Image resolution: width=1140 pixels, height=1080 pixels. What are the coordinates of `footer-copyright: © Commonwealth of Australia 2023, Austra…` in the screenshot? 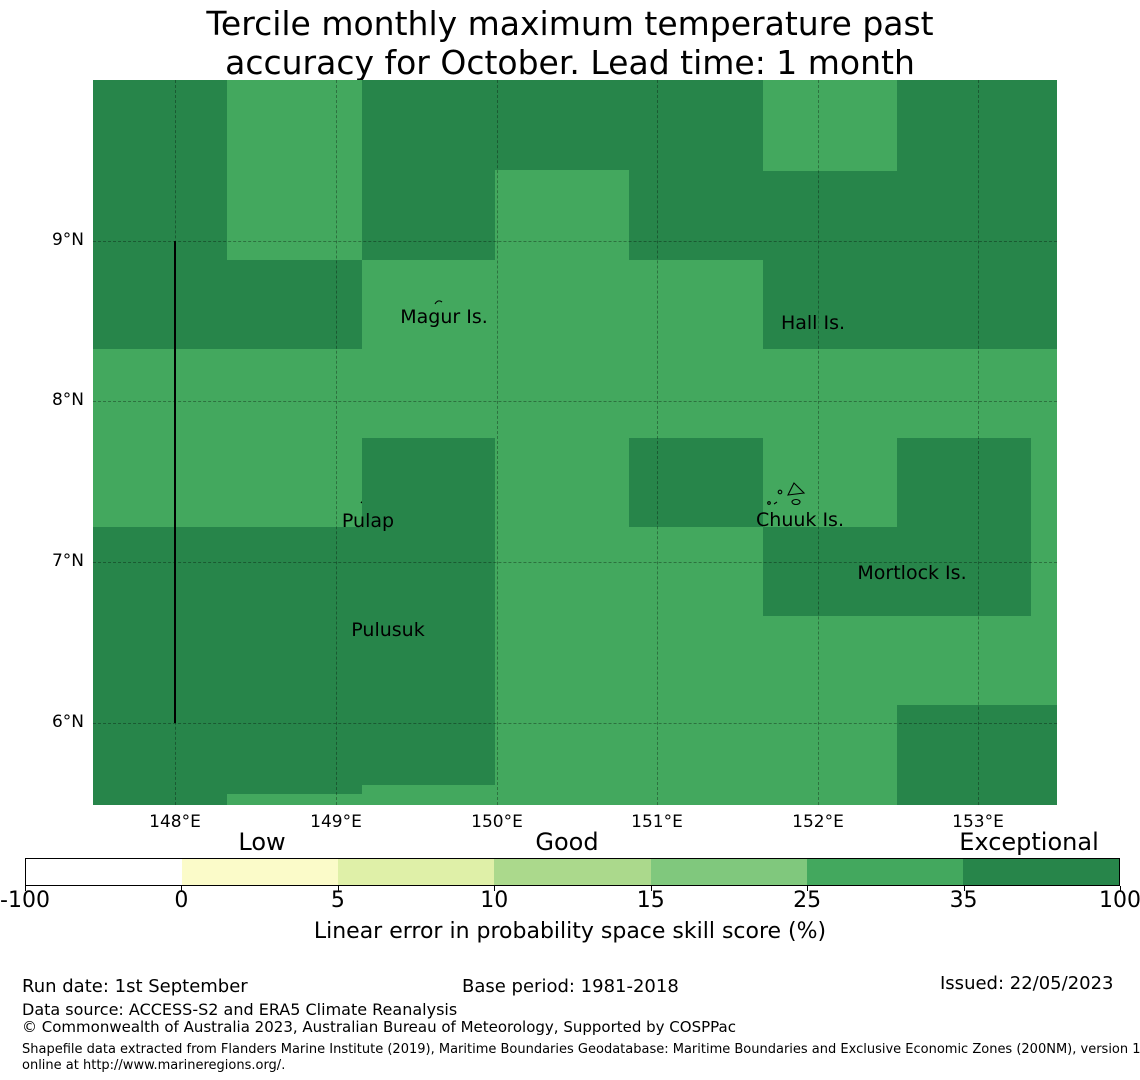 It's located at (379, 1027).